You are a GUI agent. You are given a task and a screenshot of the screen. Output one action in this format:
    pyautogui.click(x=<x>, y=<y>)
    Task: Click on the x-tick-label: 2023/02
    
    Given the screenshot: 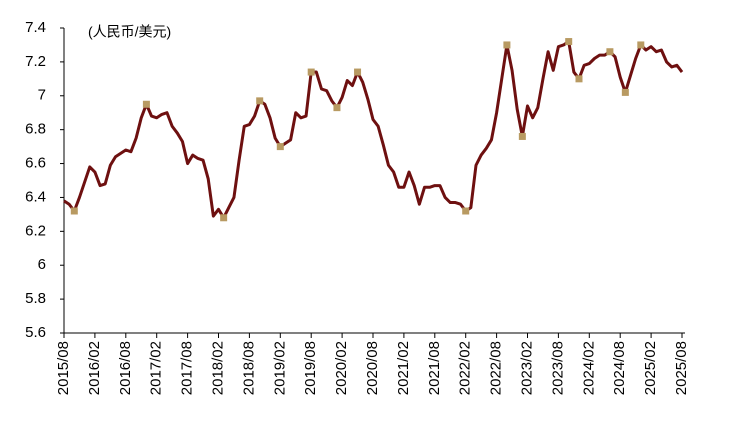 What is the action you would take?
    pyautogui.click(x=526, y=368)
    